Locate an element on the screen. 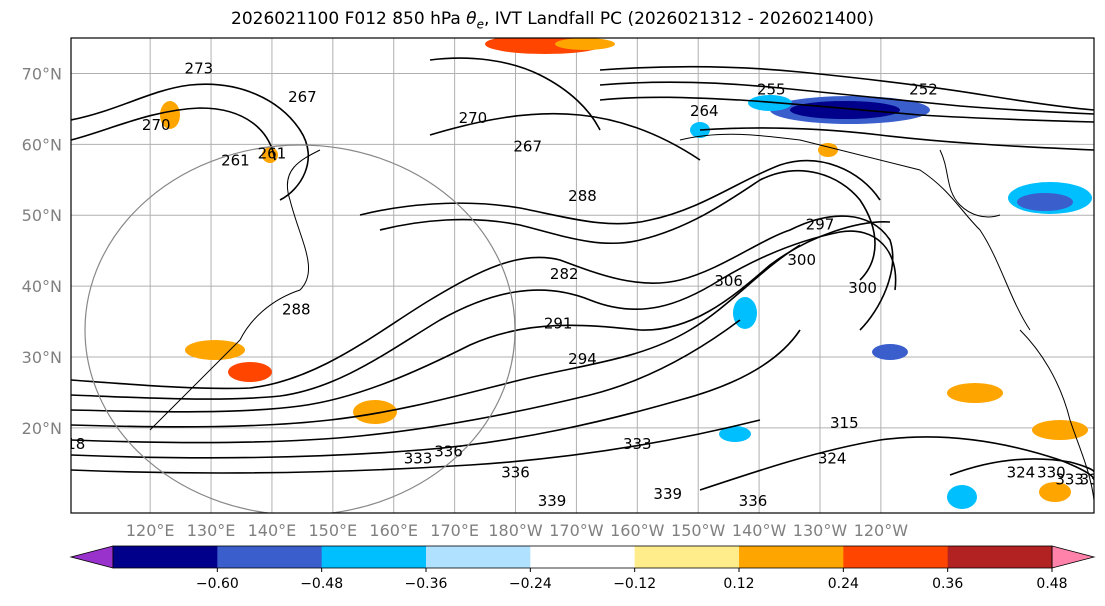 The height and width of the screenshot is (606, 1105). colorbar-tick-label: 0.24 is located at coordinates (843, 584).